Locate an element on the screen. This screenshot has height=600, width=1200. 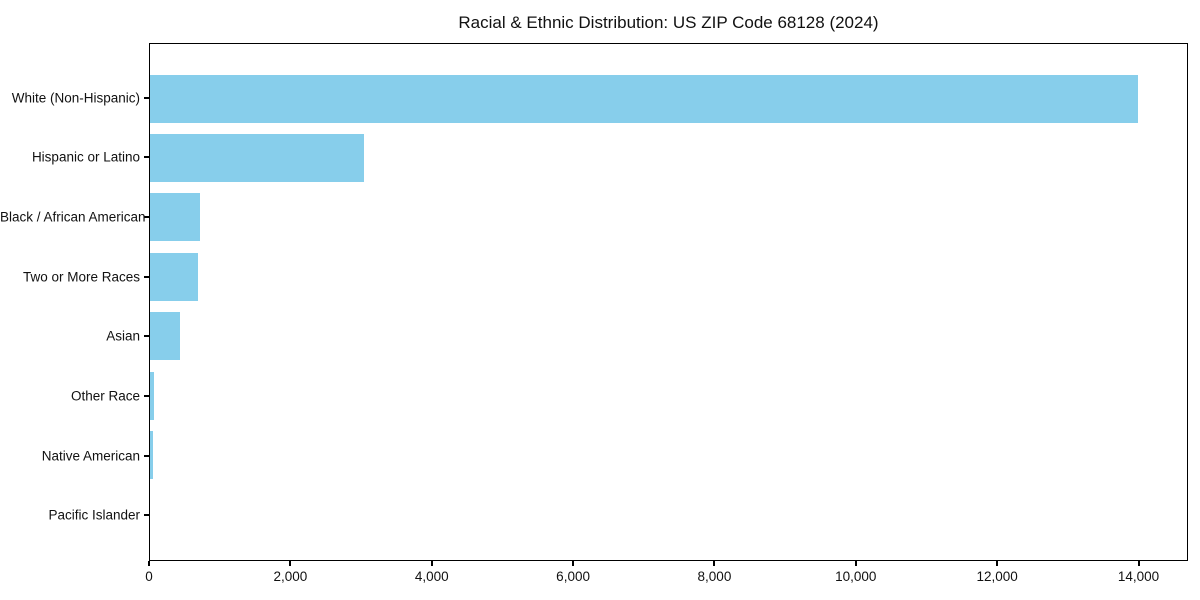
x-tick-label: 10,000 is located at coordinates (856, 576).